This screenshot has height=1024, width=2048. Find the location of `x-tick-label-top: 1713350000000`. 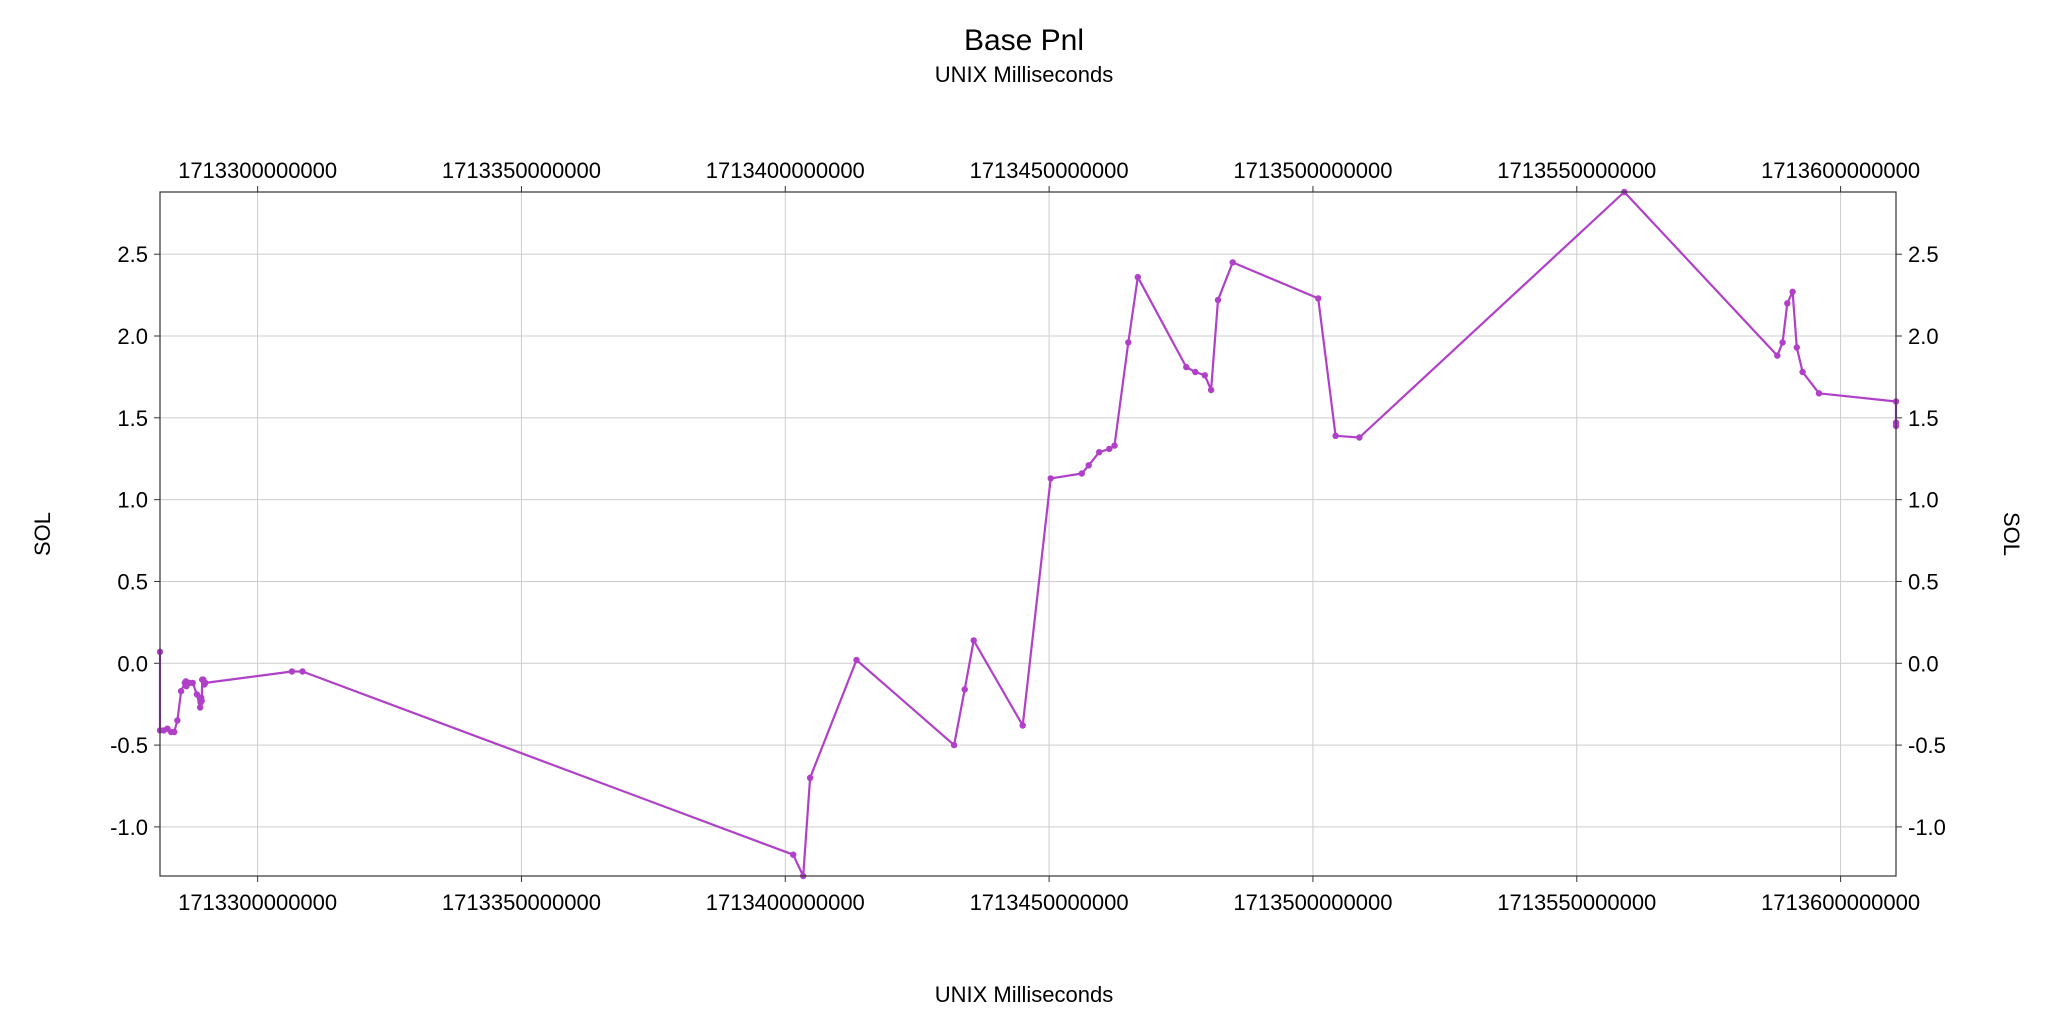

x-tick-label-top: 1713350000000 is located at coordinates (521, 170).